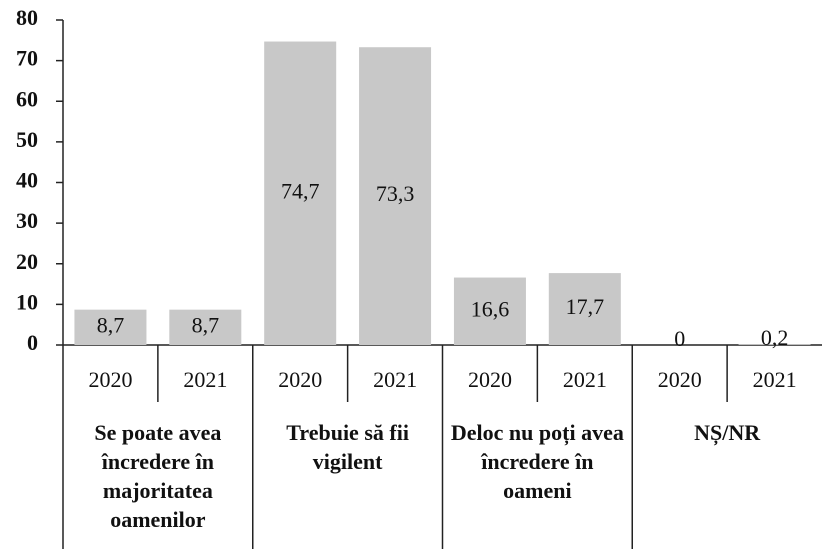  Describe the element at coordinates (537, 461) in the screenshot. I see `group-label: Deloc nu poți avea încredere în oameni` at that location.